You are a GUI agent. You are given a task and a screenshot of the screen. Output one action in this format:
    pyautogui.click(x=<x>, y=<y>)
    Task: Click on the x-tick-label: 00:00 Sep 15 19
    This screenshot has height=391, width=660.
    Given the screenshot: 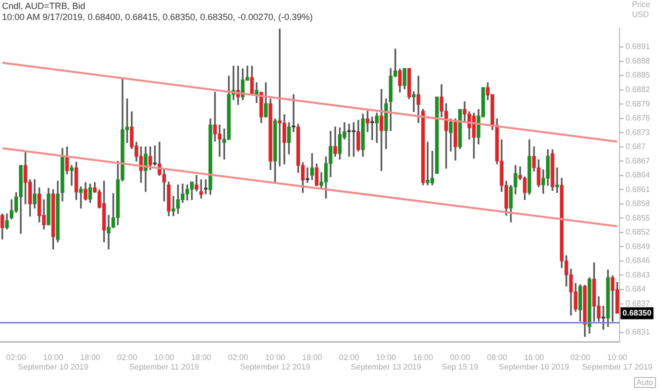 What is the action you would take?
    pyautogui.click(x=460, y=362)
    